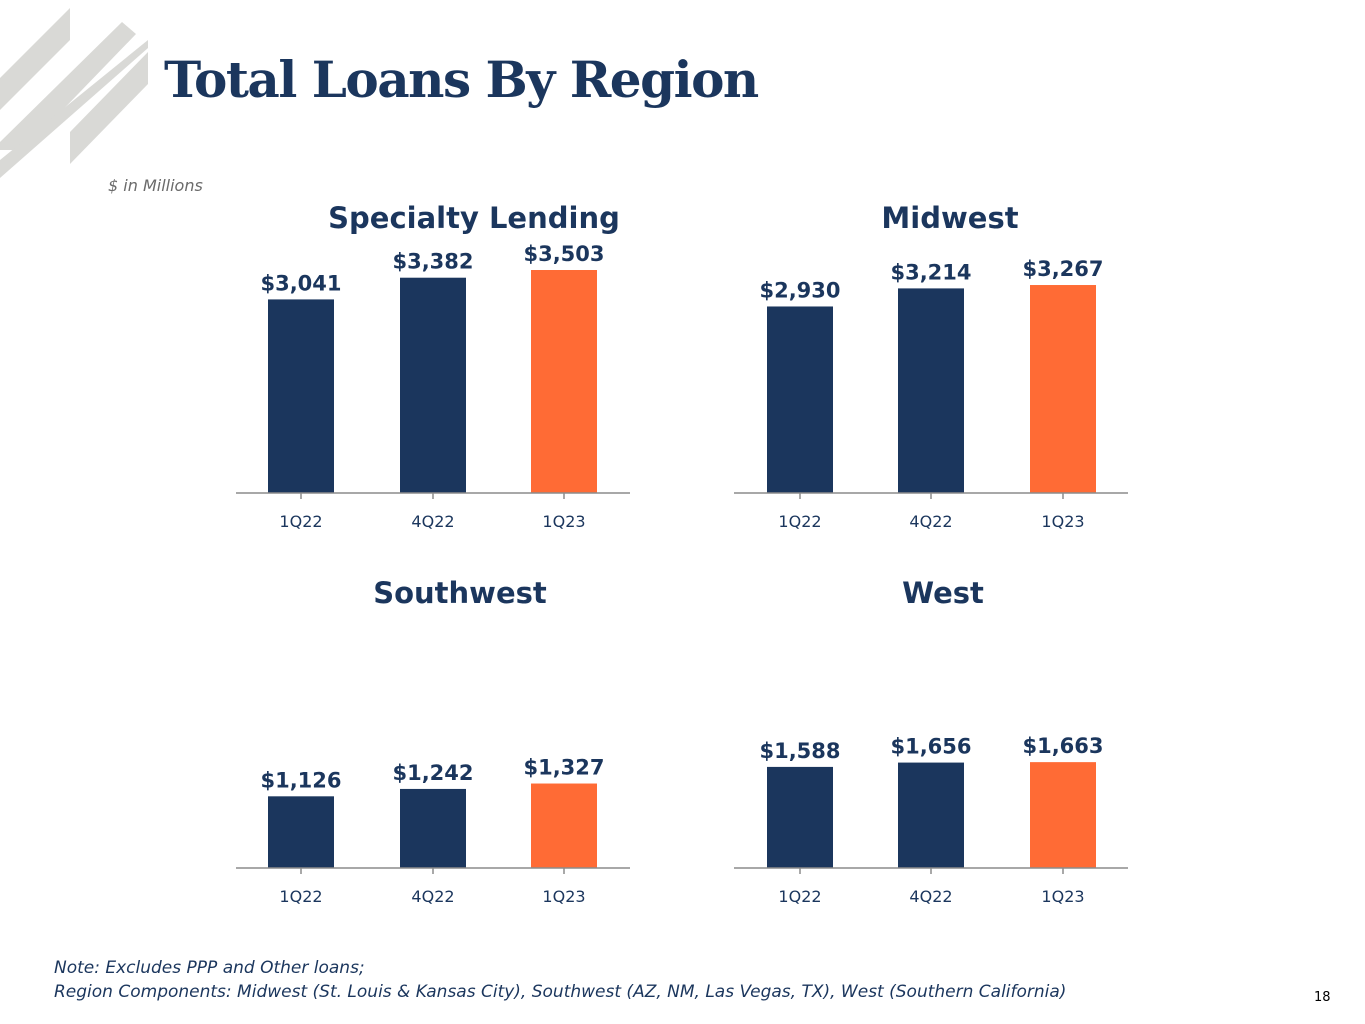 The width and height of the screenshot is (1365, 1024). I want to click on footnote-line-1: Note: Excludes PPP and Other loans;, so click(209, 968).